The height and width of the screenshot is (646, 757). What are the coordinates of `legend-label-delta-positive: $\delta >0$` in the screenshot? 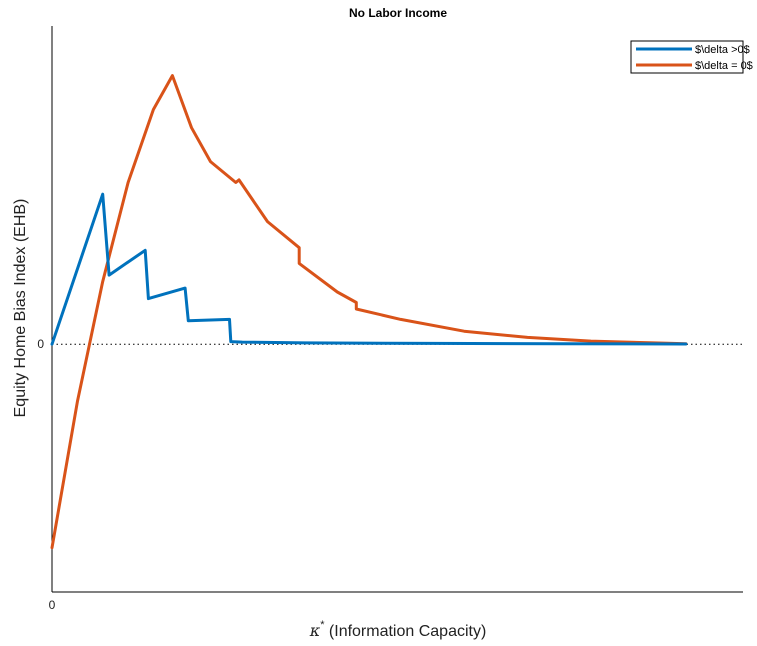 It's located at (722, 50).